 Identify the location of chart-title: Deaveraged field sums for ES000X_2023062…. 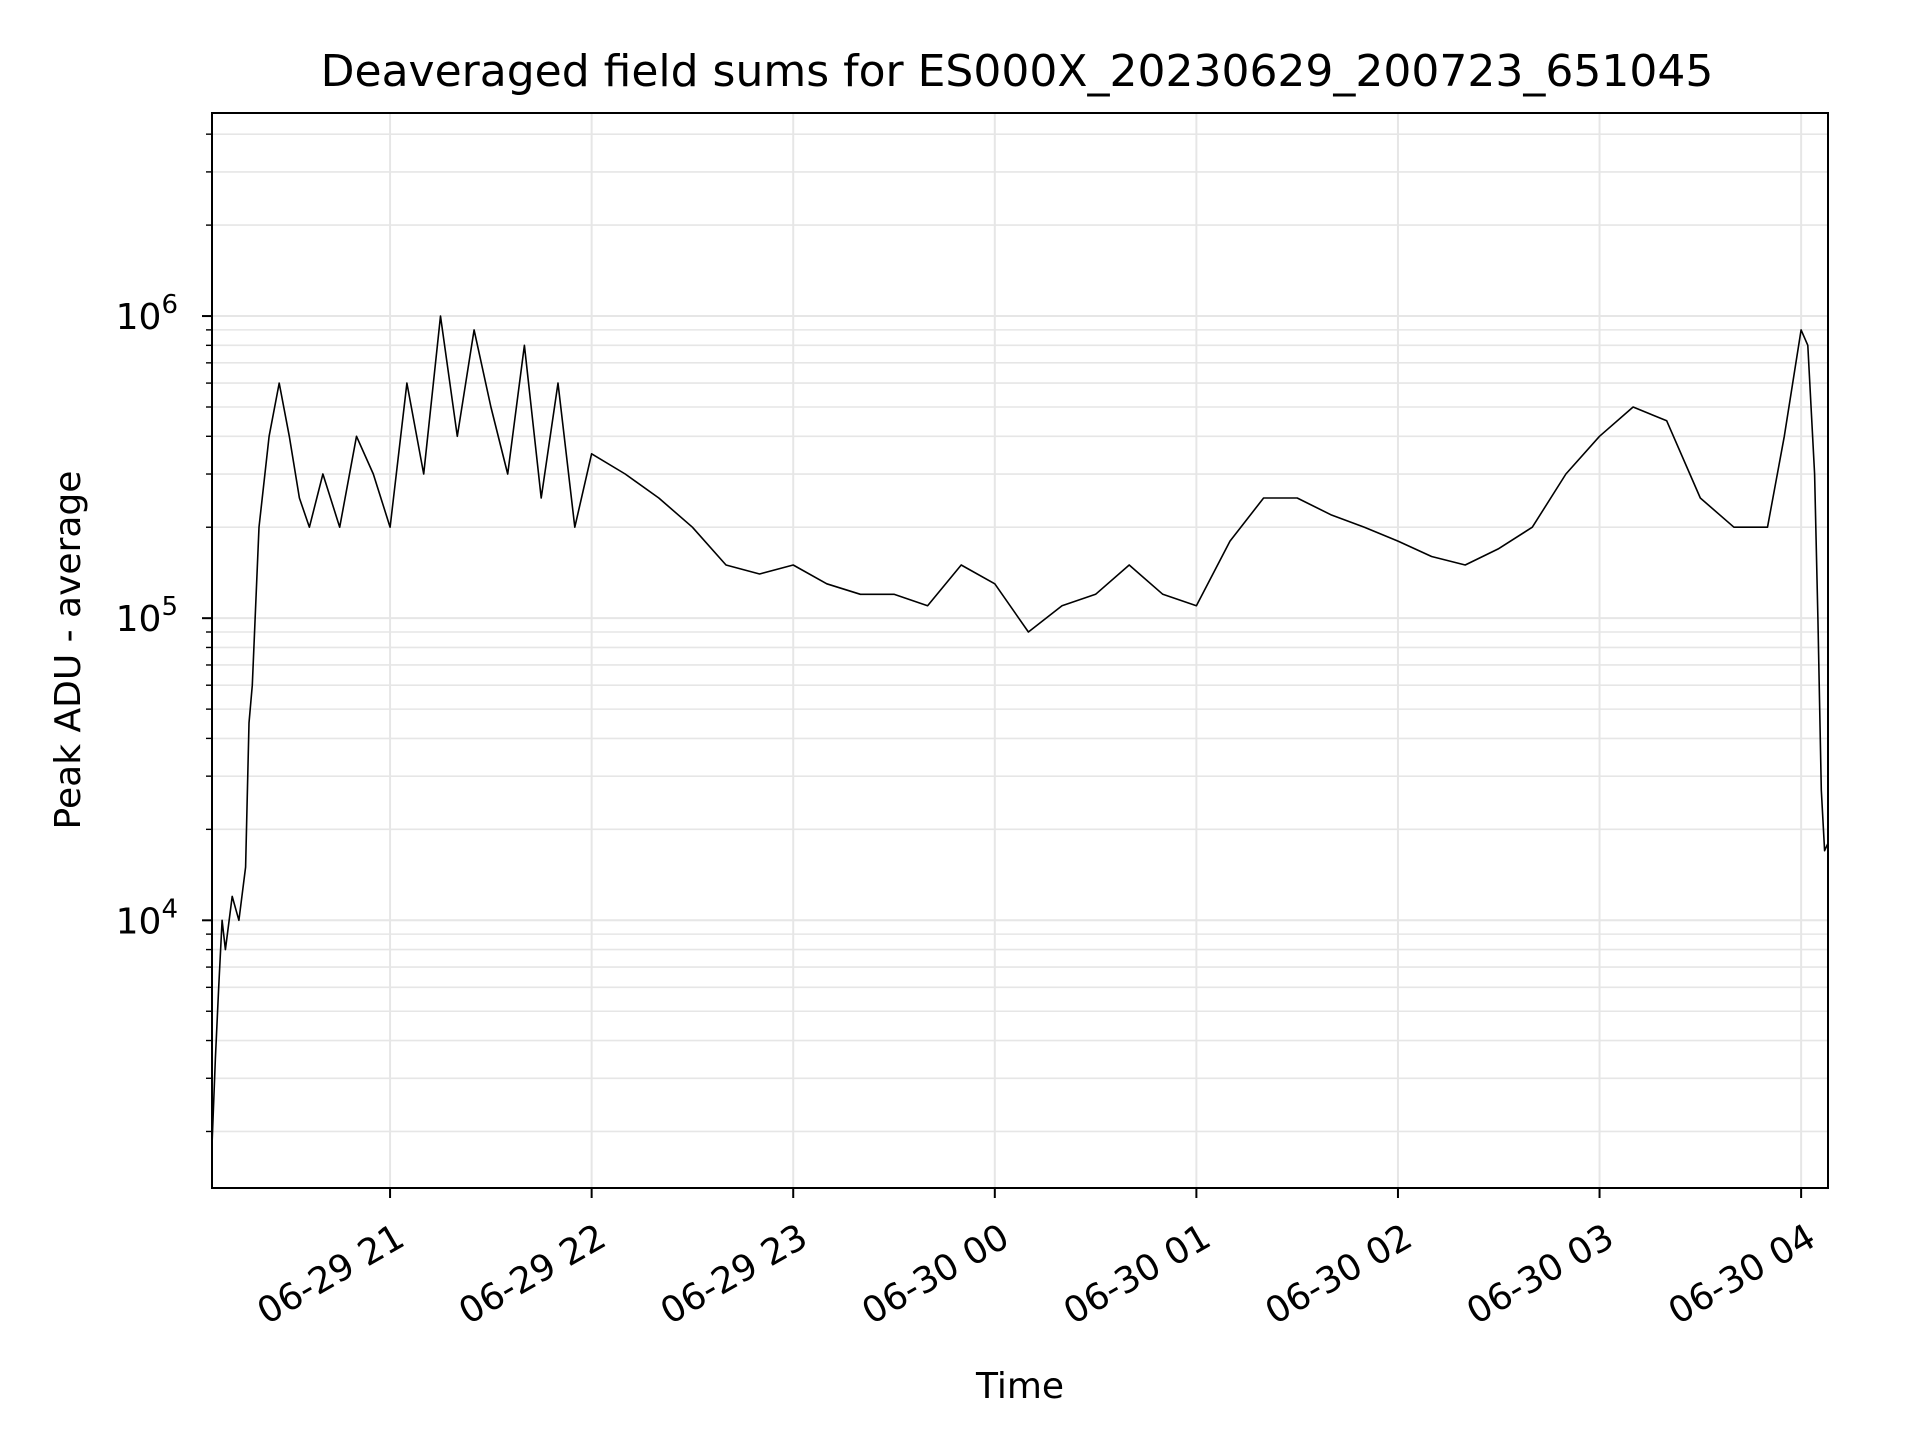
(1017, 71).